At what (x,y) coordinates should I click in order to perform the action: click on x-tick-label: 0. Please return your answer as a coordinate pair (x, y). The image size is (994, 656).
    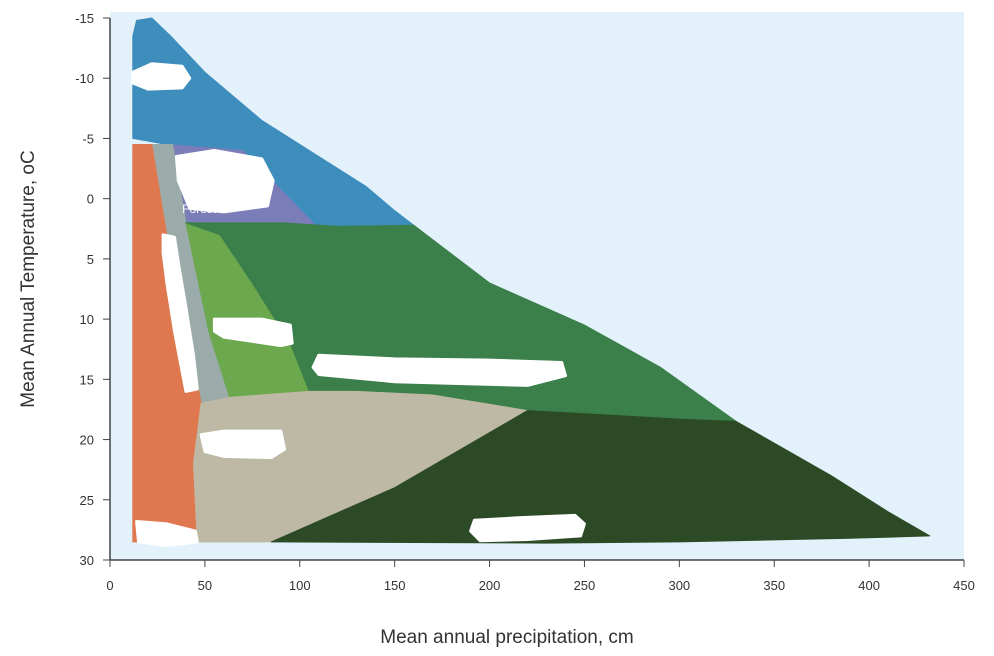
    Looking at the image, I should click on (109, 585).